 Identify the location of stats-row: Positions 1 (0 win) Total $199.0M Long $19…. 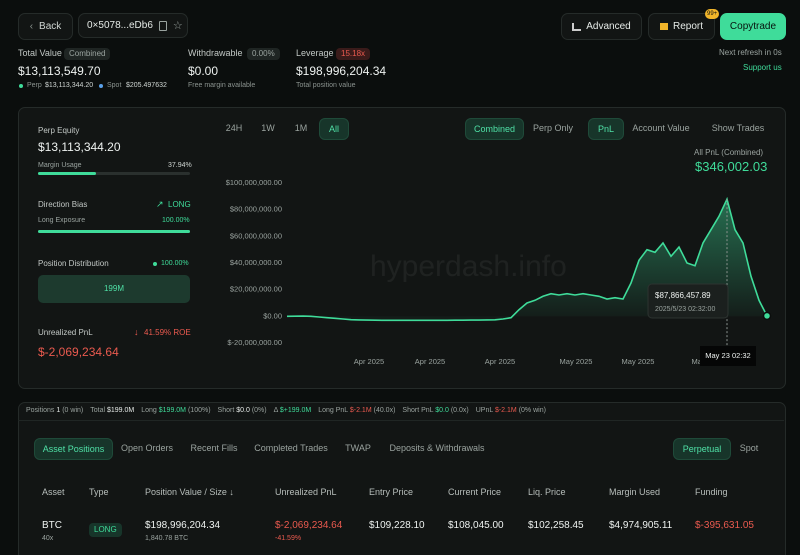
(286, 410).